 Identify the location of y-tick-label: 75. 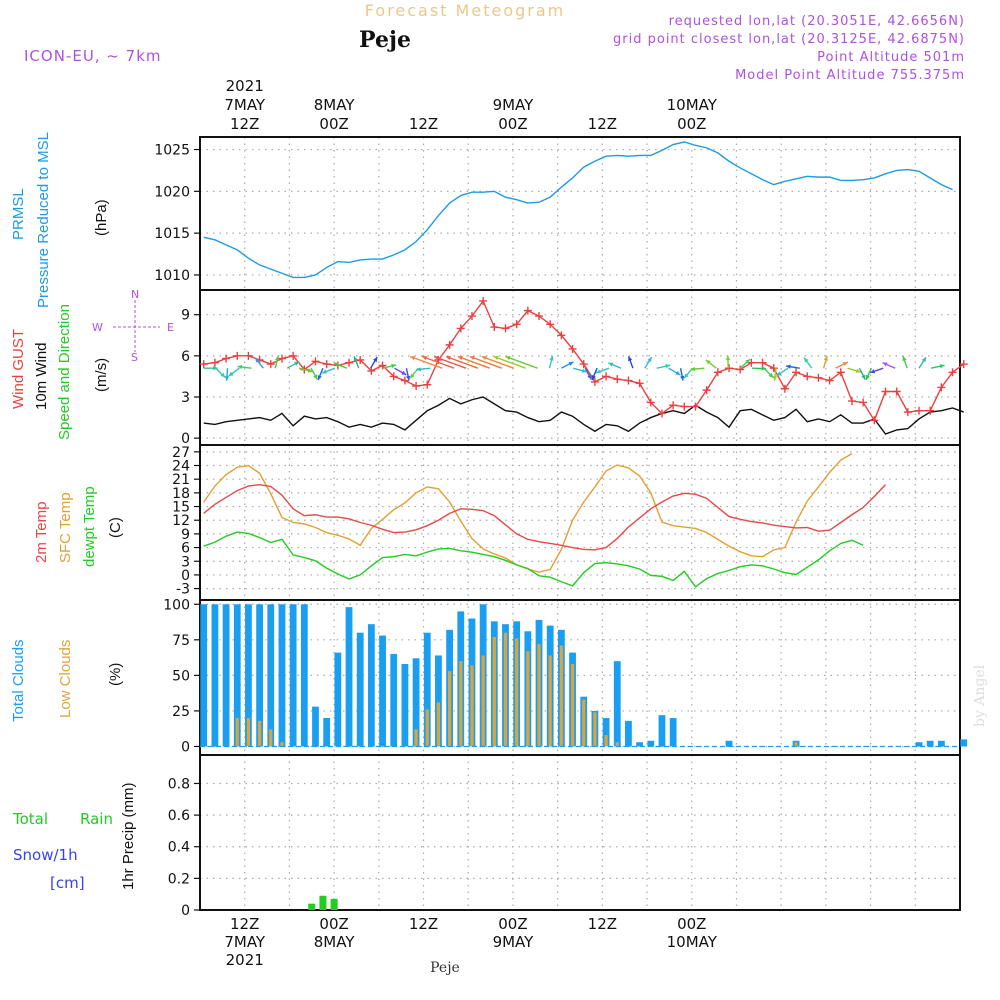
(181, 641).